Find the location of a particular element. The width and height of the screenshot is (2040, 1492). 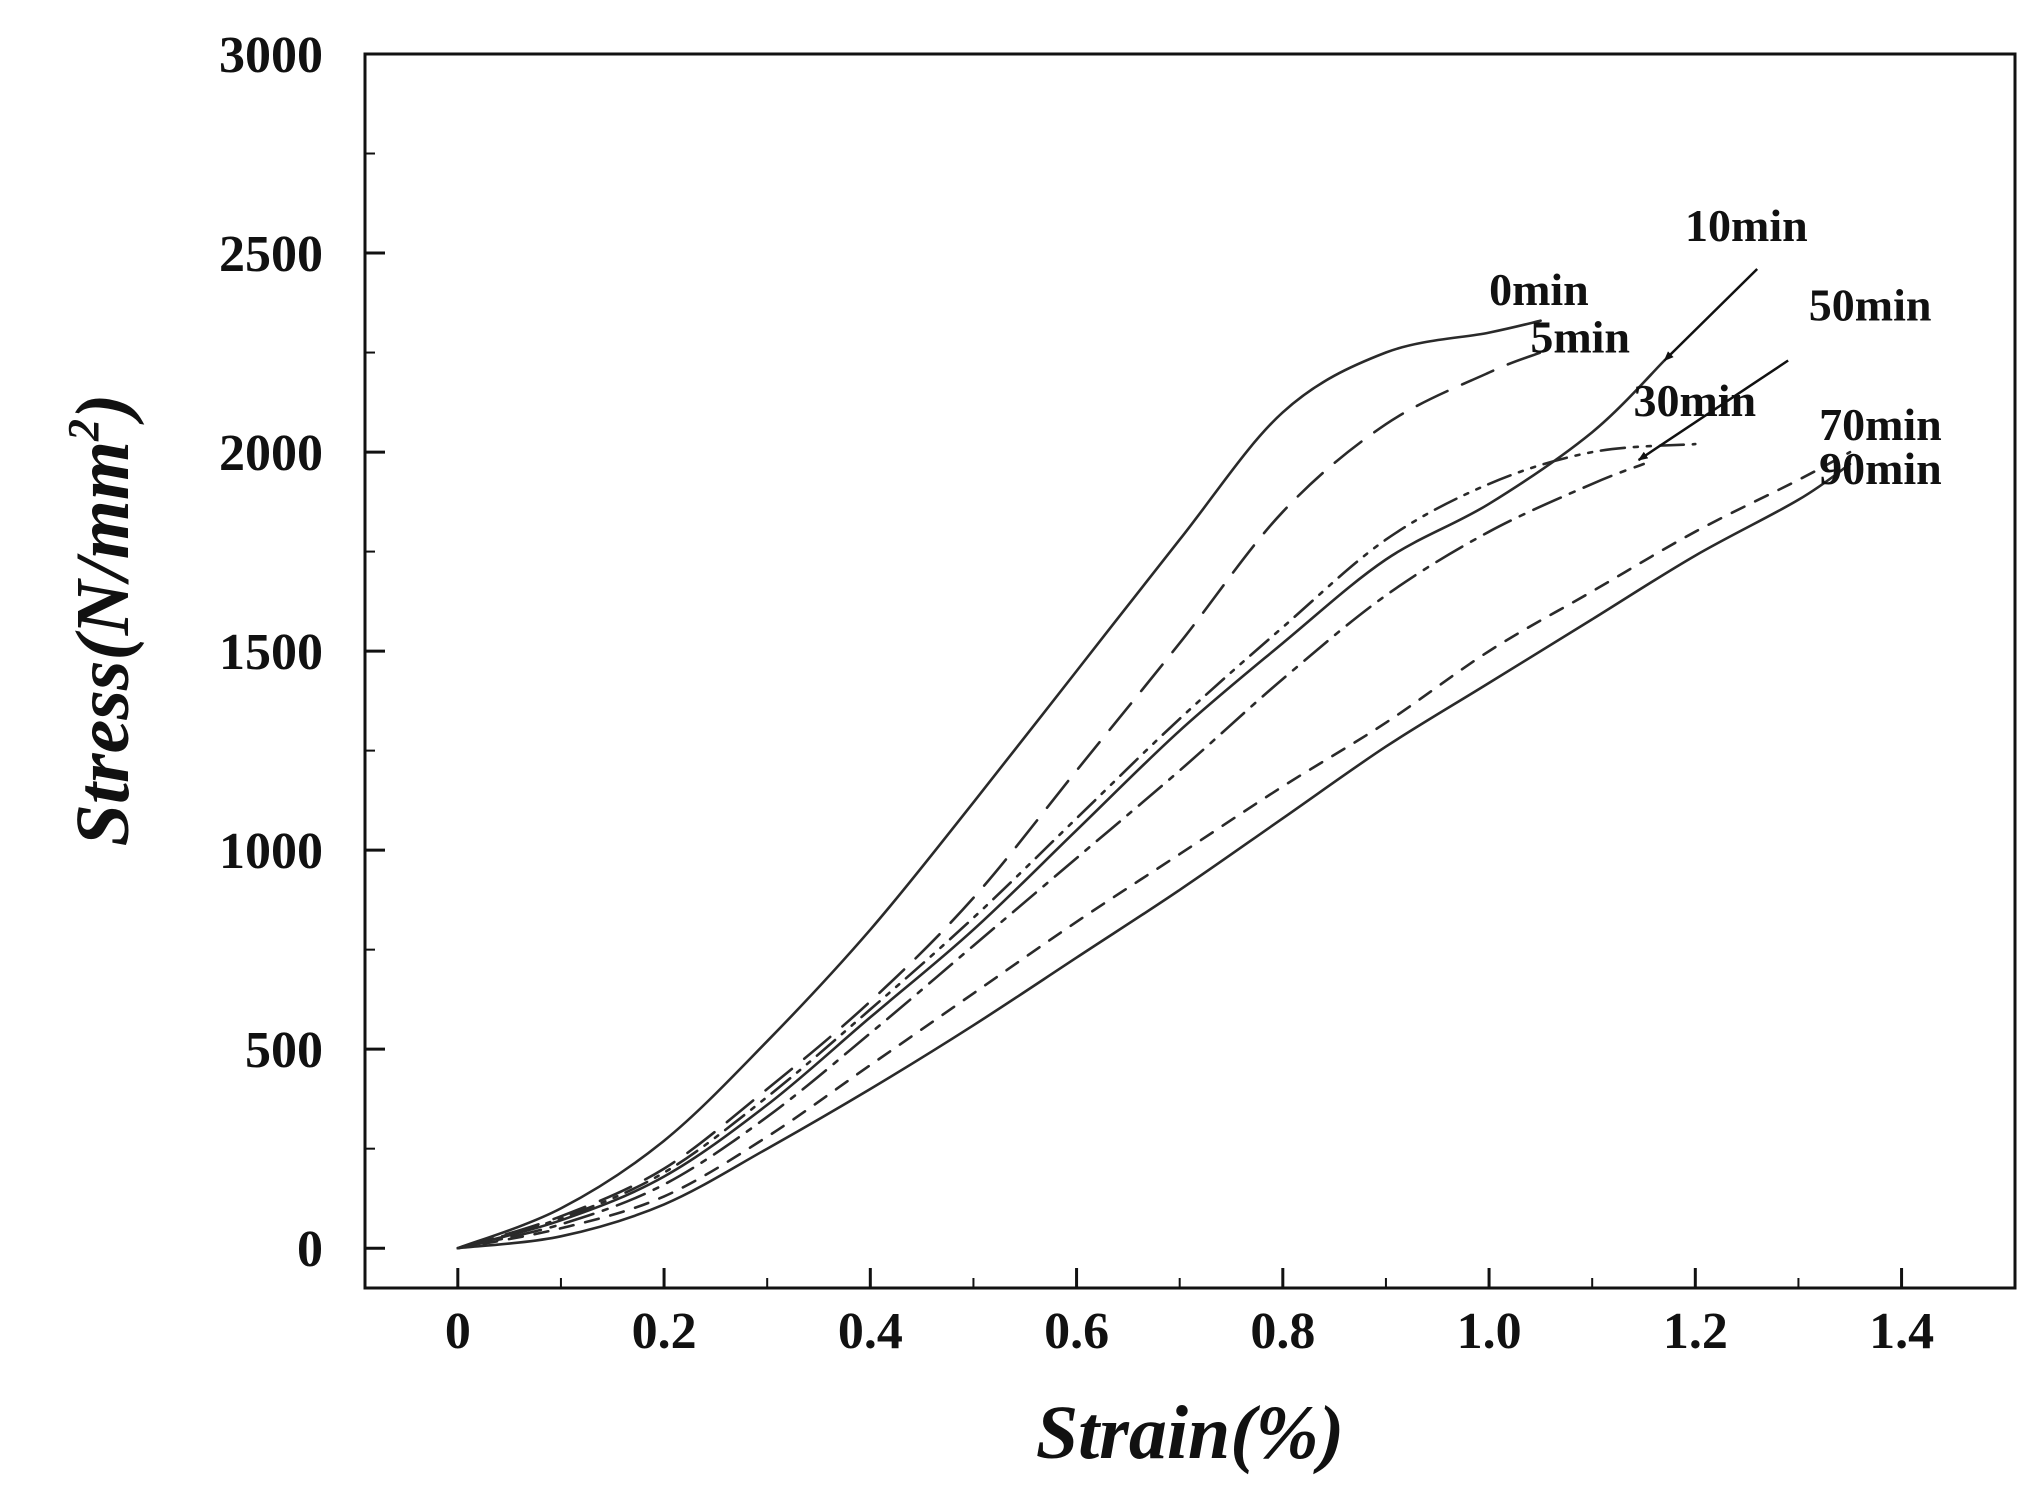

curve-label-50min: 50min is located at coordinates (1870, 305).